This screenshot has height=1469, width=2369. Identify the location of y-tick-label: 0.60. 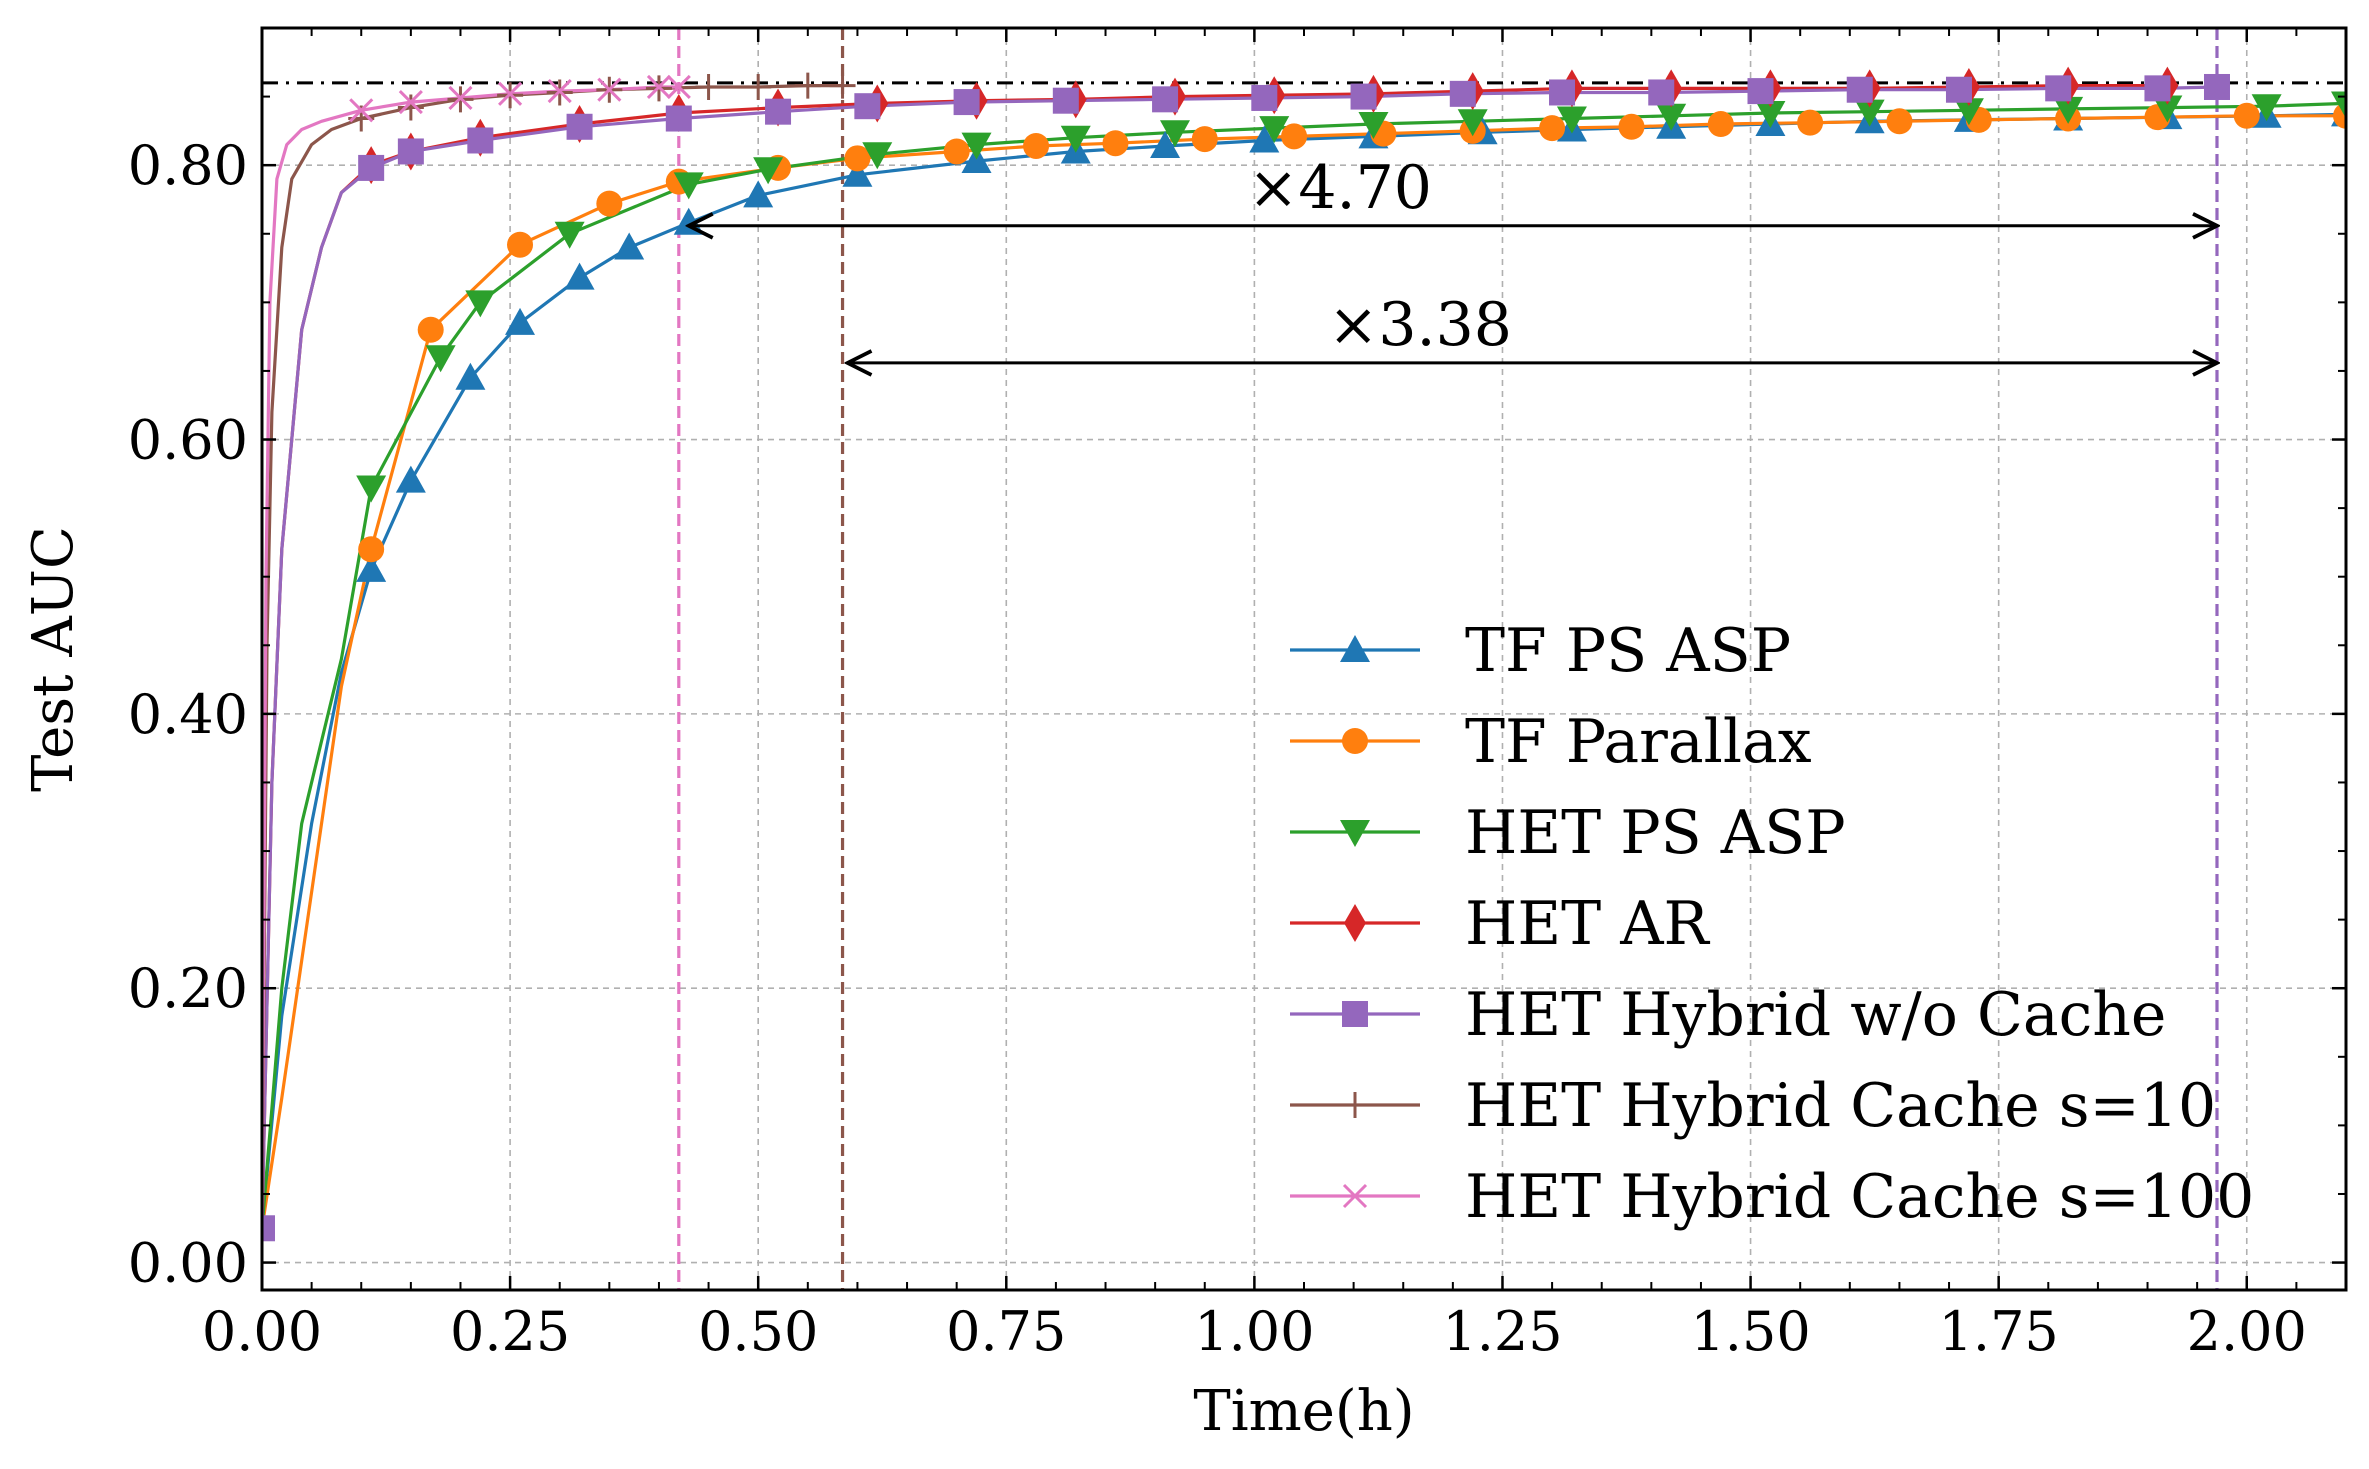
(188, 440).